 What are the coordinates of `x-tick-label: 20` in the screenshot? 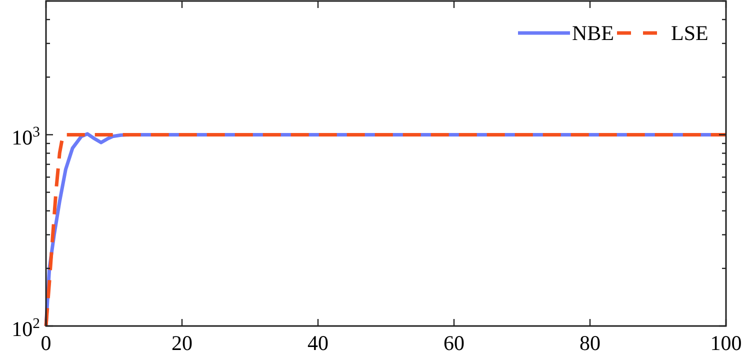 It's located at (182, 343).